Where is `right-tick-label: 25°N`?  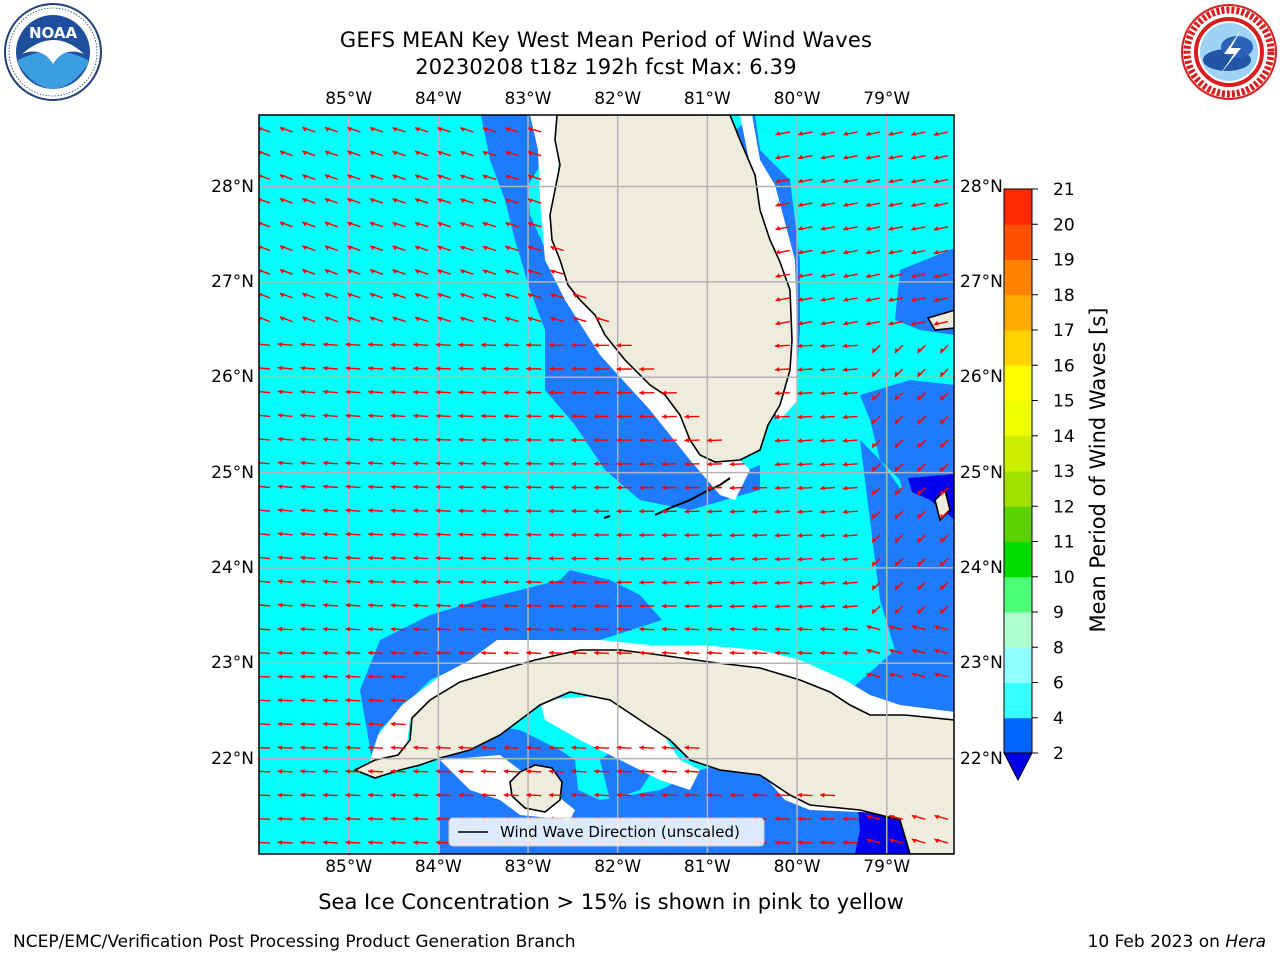
right-tick-label: 25°N is located at coordinates (981, 472).